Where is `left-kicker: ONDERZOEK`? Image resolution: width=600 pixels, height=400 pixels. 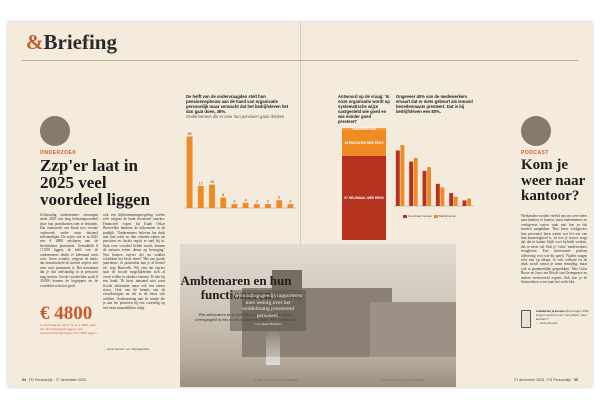
left-kicker: ONDERZOEK is located at coordinates (58, 153).